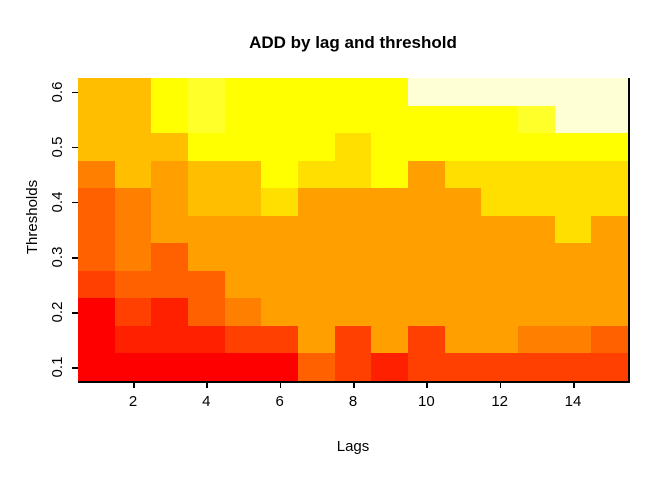 This screenshot has width=672, height=480. What do you see at coordinates (32, 217) in the screenshot?
I see `y-axis-title: Thresholds` at bounding box center [32, 217].